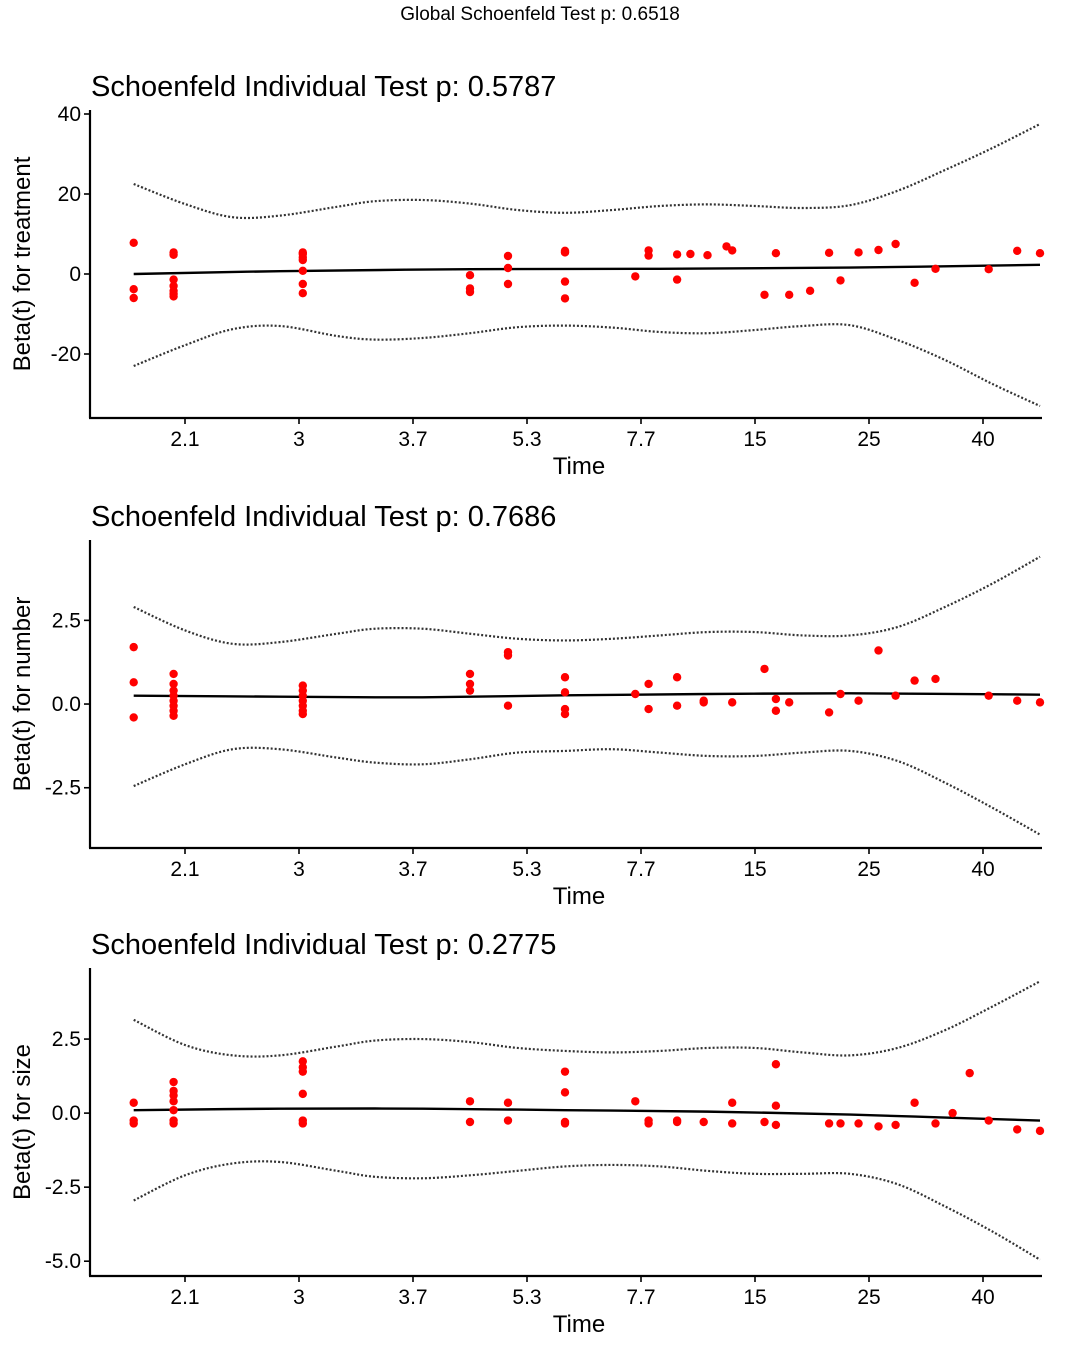 Image resolution: width=1080 pixels, height=1350 pixels. I want to click on y-tick-label: 40, so click(69, 114).